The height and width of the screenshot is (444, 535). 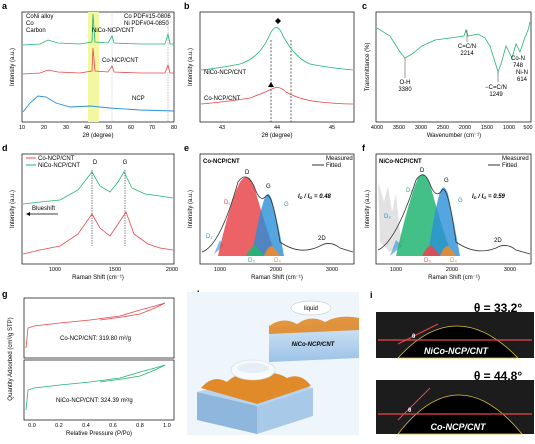 I want to click on svg-text: Ni-N, so click(x=522, y=73).